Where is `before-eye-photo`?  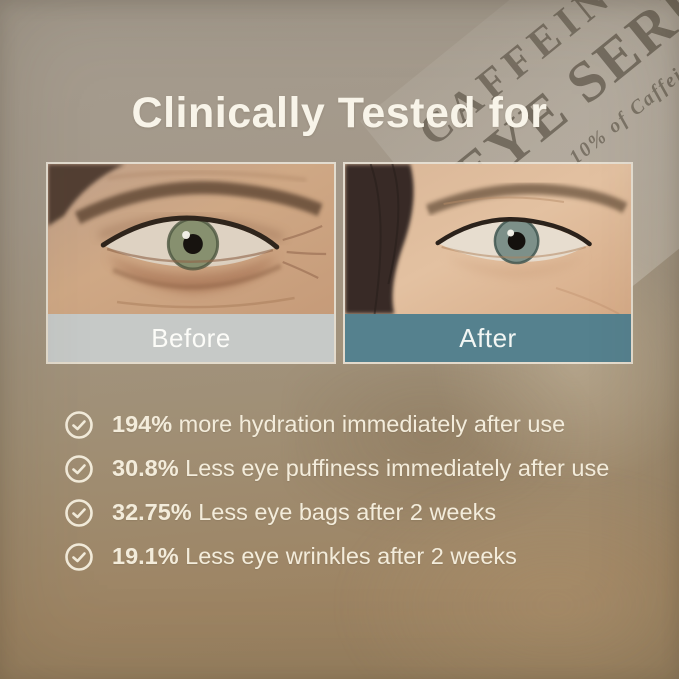 before-eye-photo is located at coordinates (191, 239).